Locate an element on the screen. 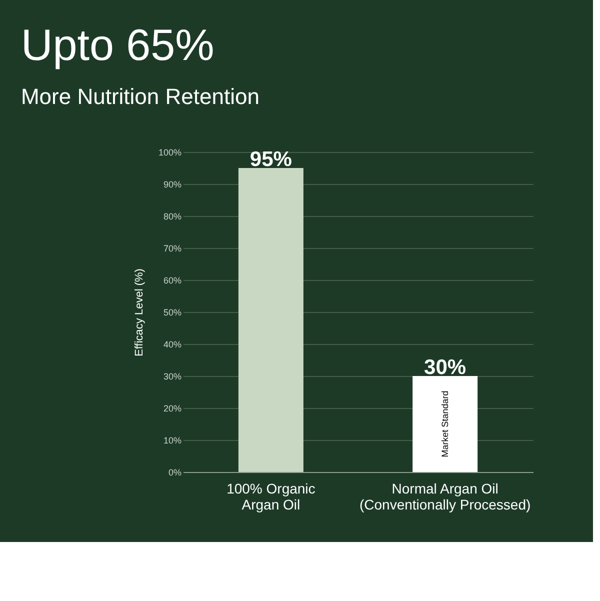  annotation: Market Standard is located at coordinates (445, 424).